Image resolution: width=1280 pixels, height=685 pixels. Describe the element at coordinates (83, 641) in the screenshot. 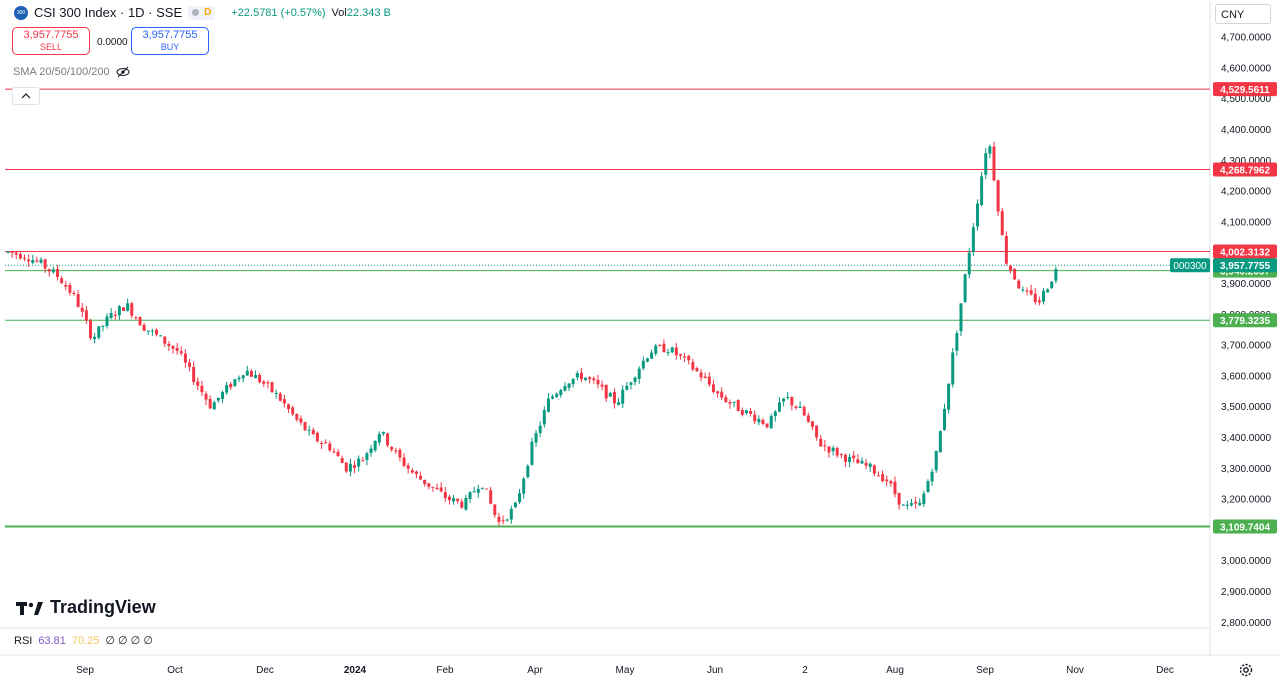

I see `rsi-indicator: RSI 63.81 70.25 ∅ ∅ ∅ ∅` at that location.